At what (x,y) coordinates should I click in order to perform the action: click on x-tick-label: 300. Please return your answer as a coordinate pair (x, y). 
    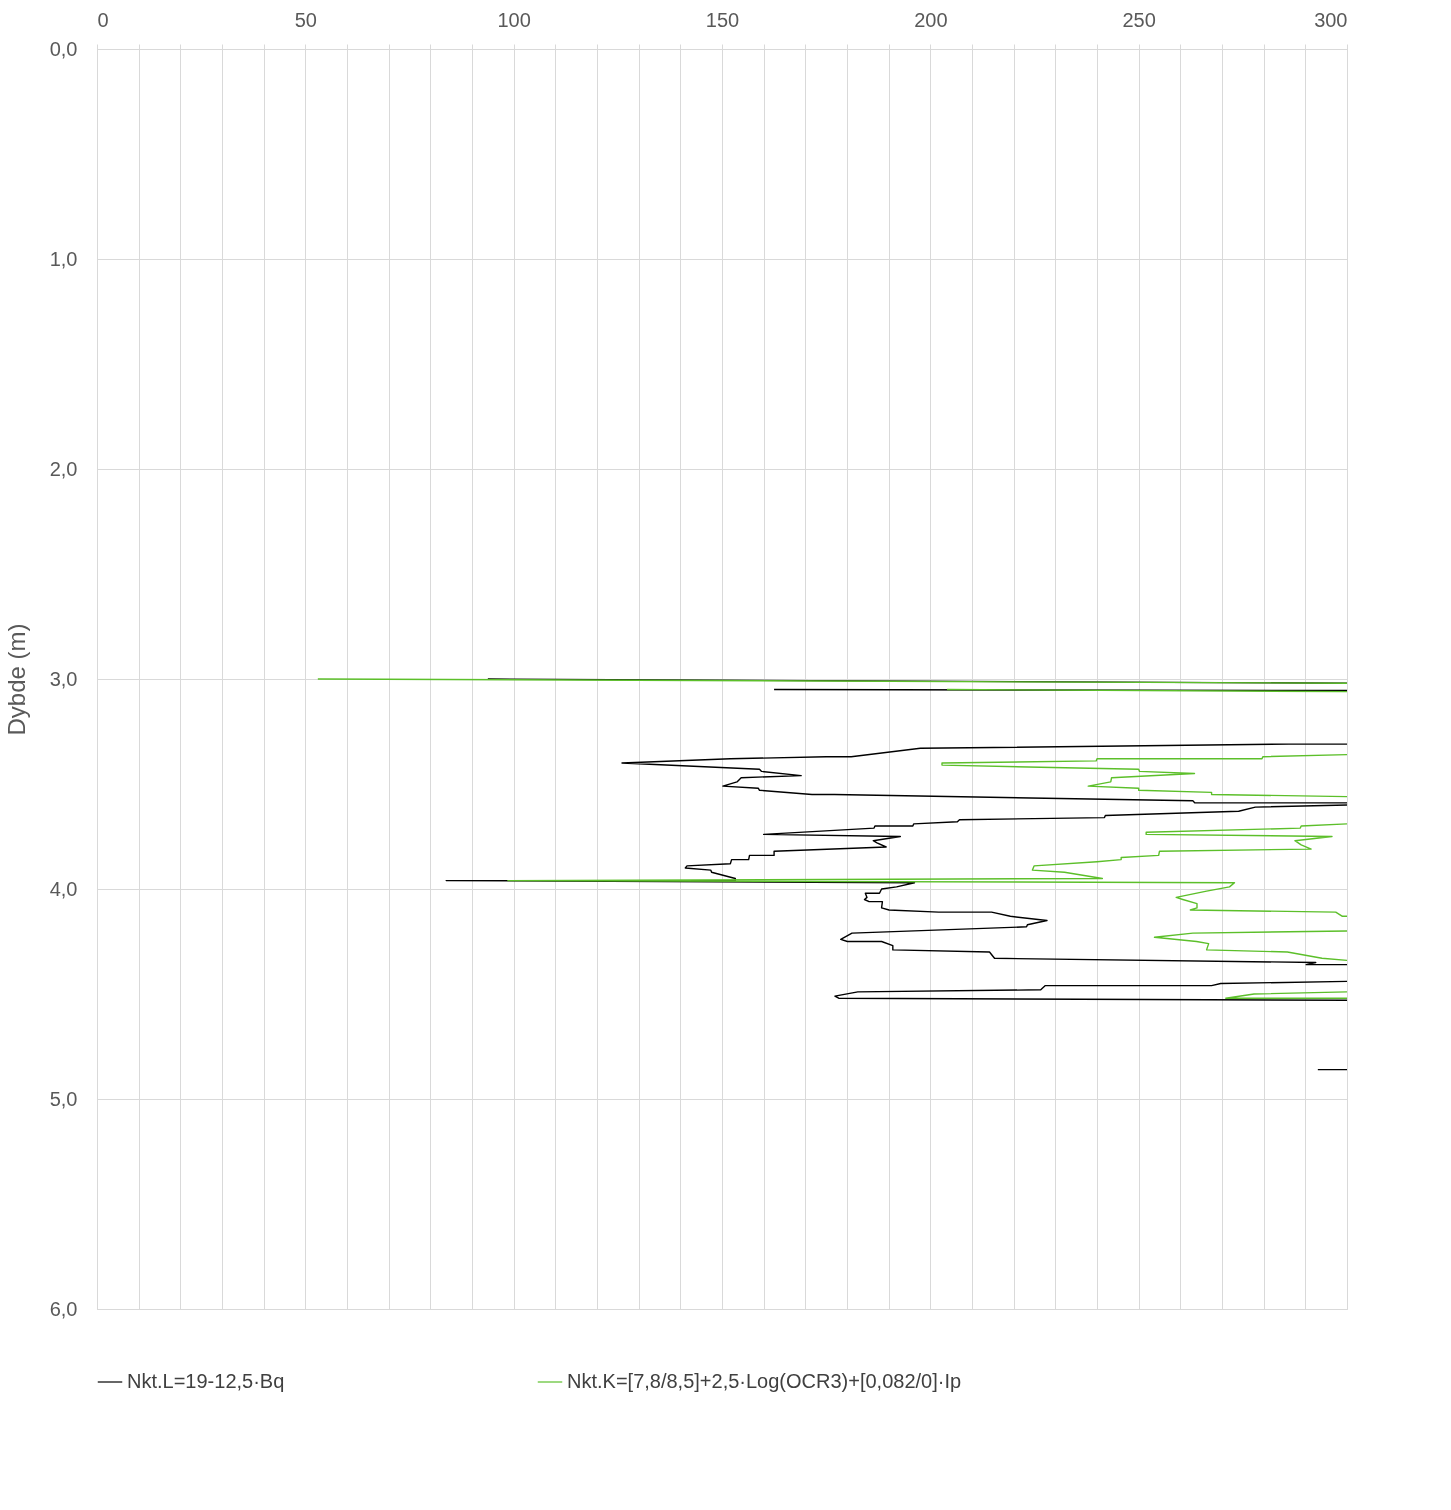
    Looking at the image, I should click on (1331, 19).